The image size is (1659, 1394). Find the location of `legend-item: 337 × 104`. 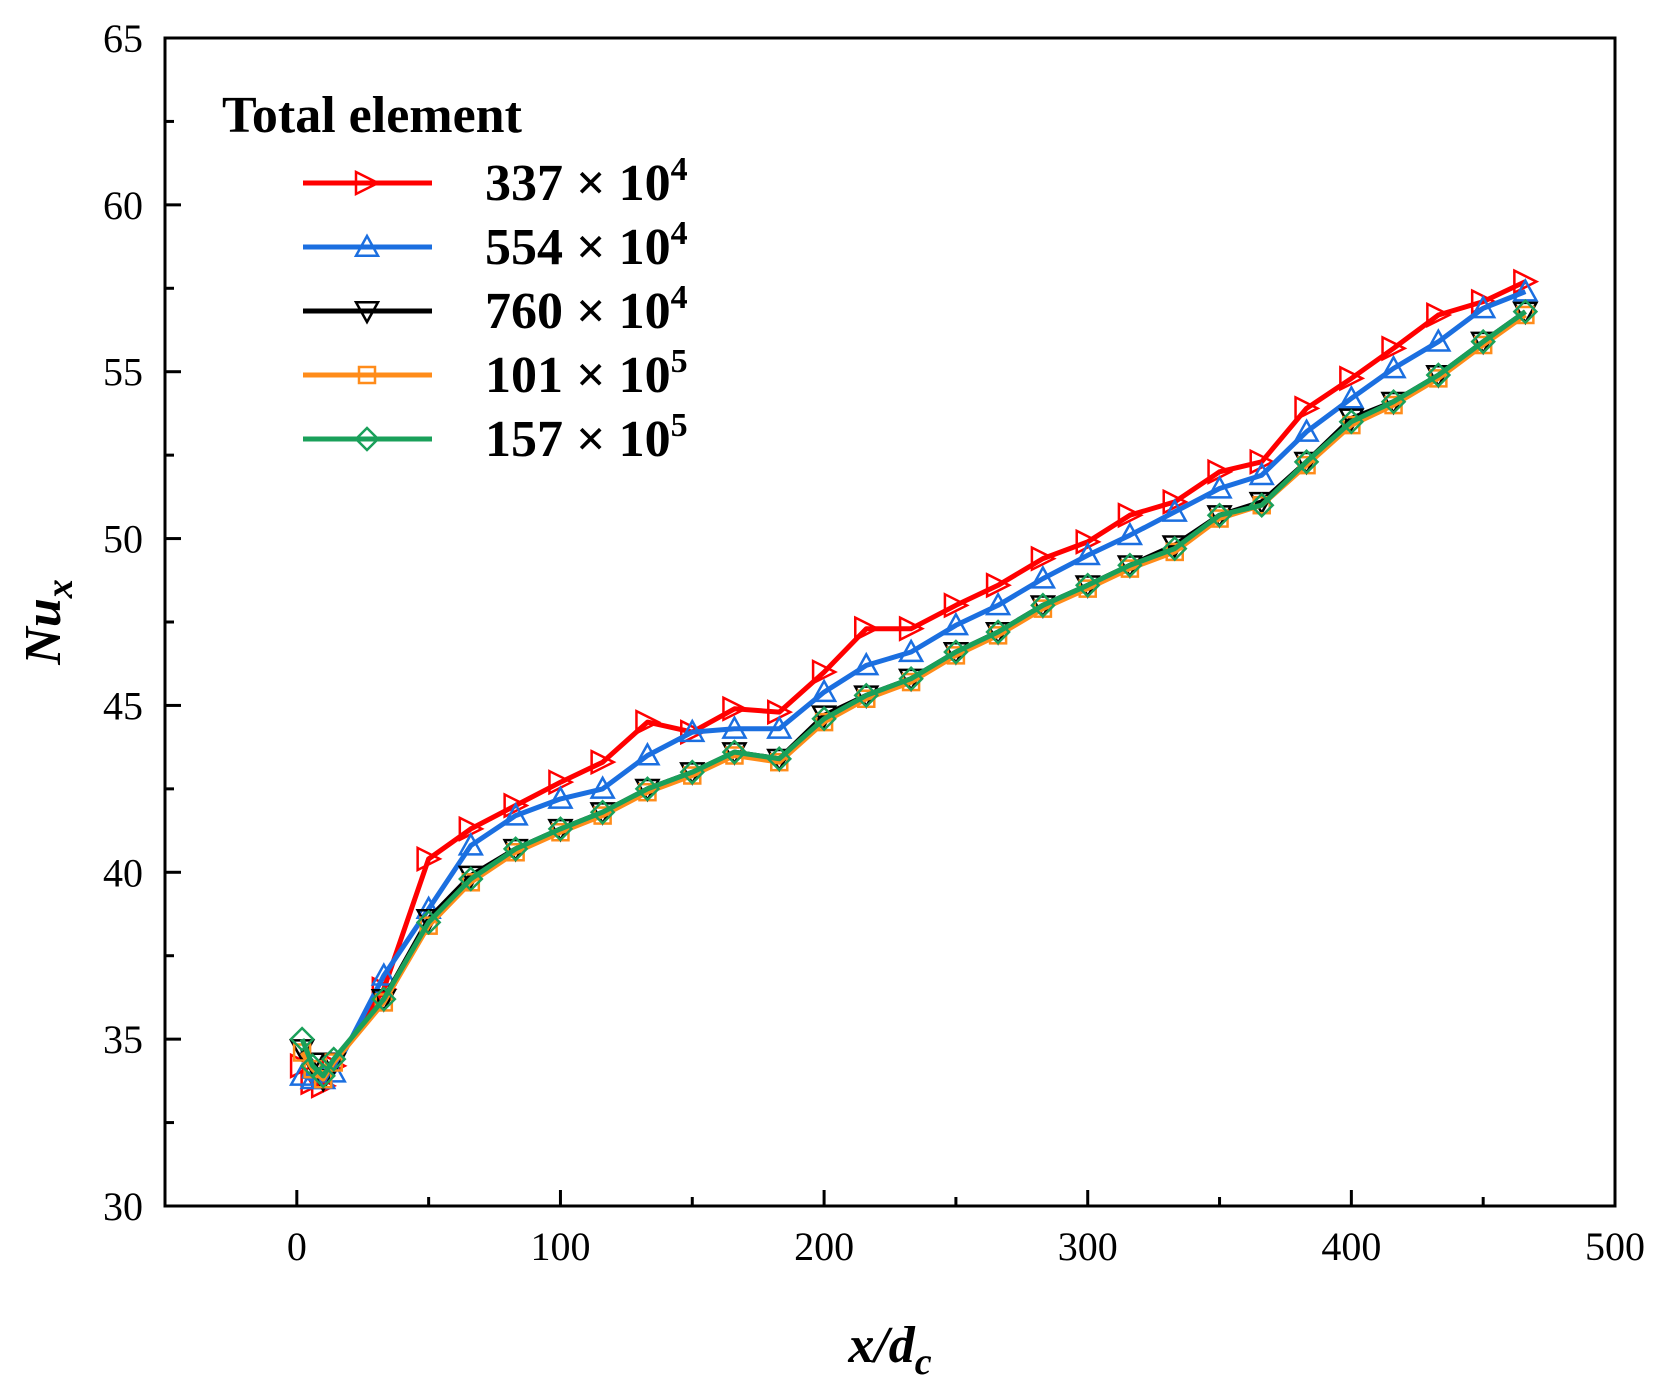

legend-item: 337 × 104 is located at coordinates (495, 181).